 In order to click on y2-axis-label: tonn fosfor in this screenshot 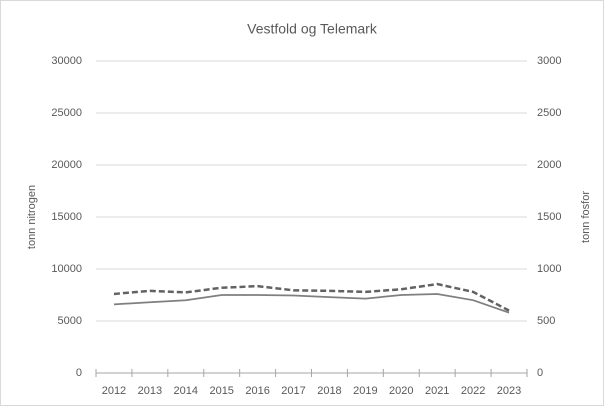, I will do `click(586, 217)`.